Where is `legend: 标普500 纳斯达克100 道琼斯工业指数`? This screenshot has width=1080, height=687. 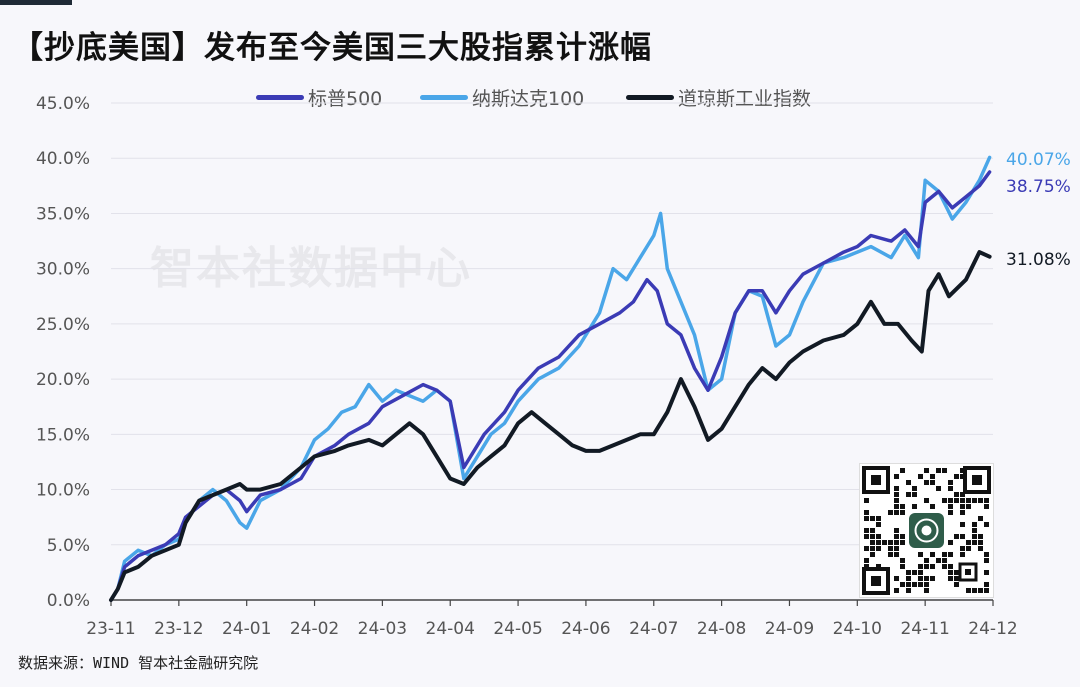
legend: 标普500 纳斯达克100 道琼斯工业指数 is located at coordinates (540, 97).